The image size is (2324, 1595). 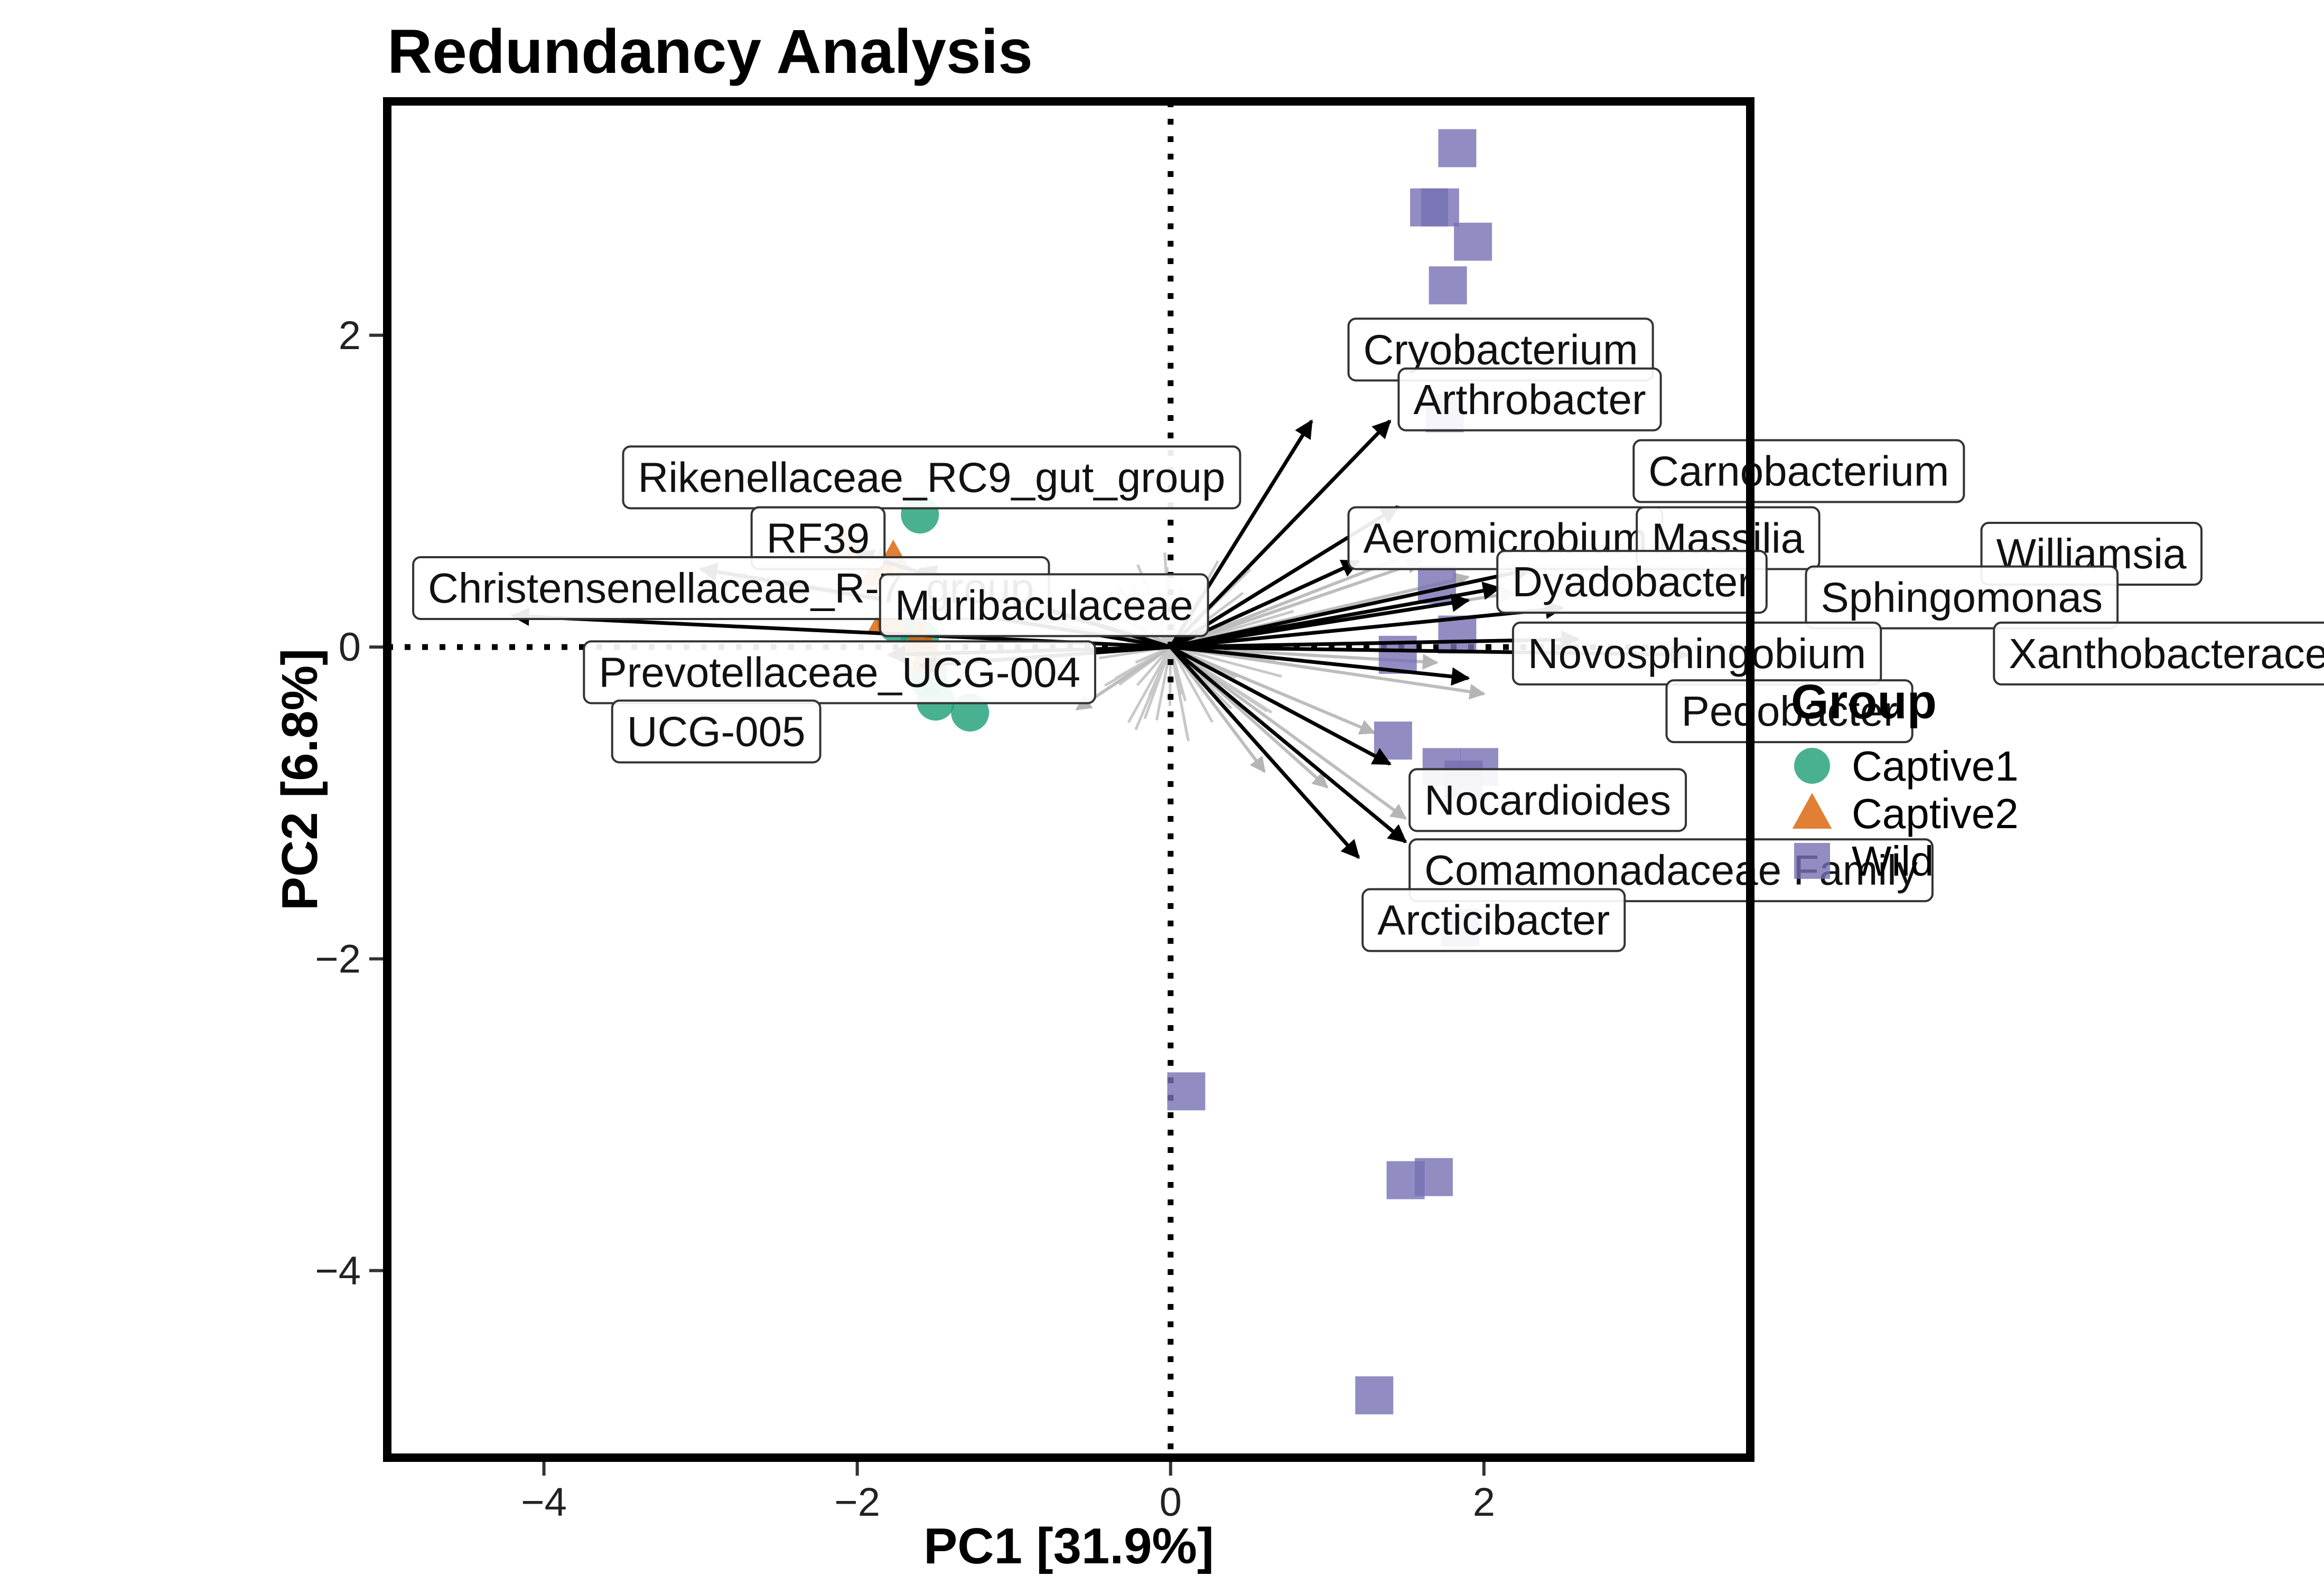 I want to click on label-text: Arcticibacter, so click(x=1493, y=920).